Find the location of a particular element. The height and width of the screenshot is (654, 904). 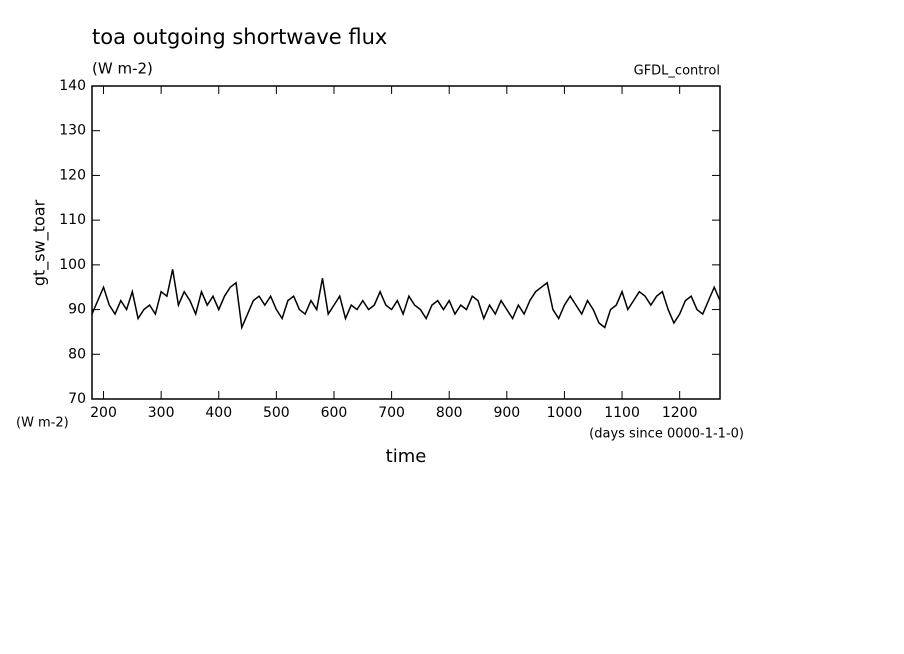

y-tick-label: 130 is located at coordinates (72, 131).